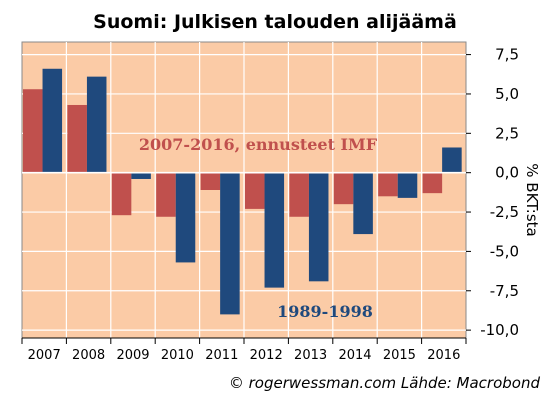 This screenshot has height=400, width=550. Describe the element at coordinates (96, 124) in the screenshot. I see `bar-1989-1998-2008` at that location.